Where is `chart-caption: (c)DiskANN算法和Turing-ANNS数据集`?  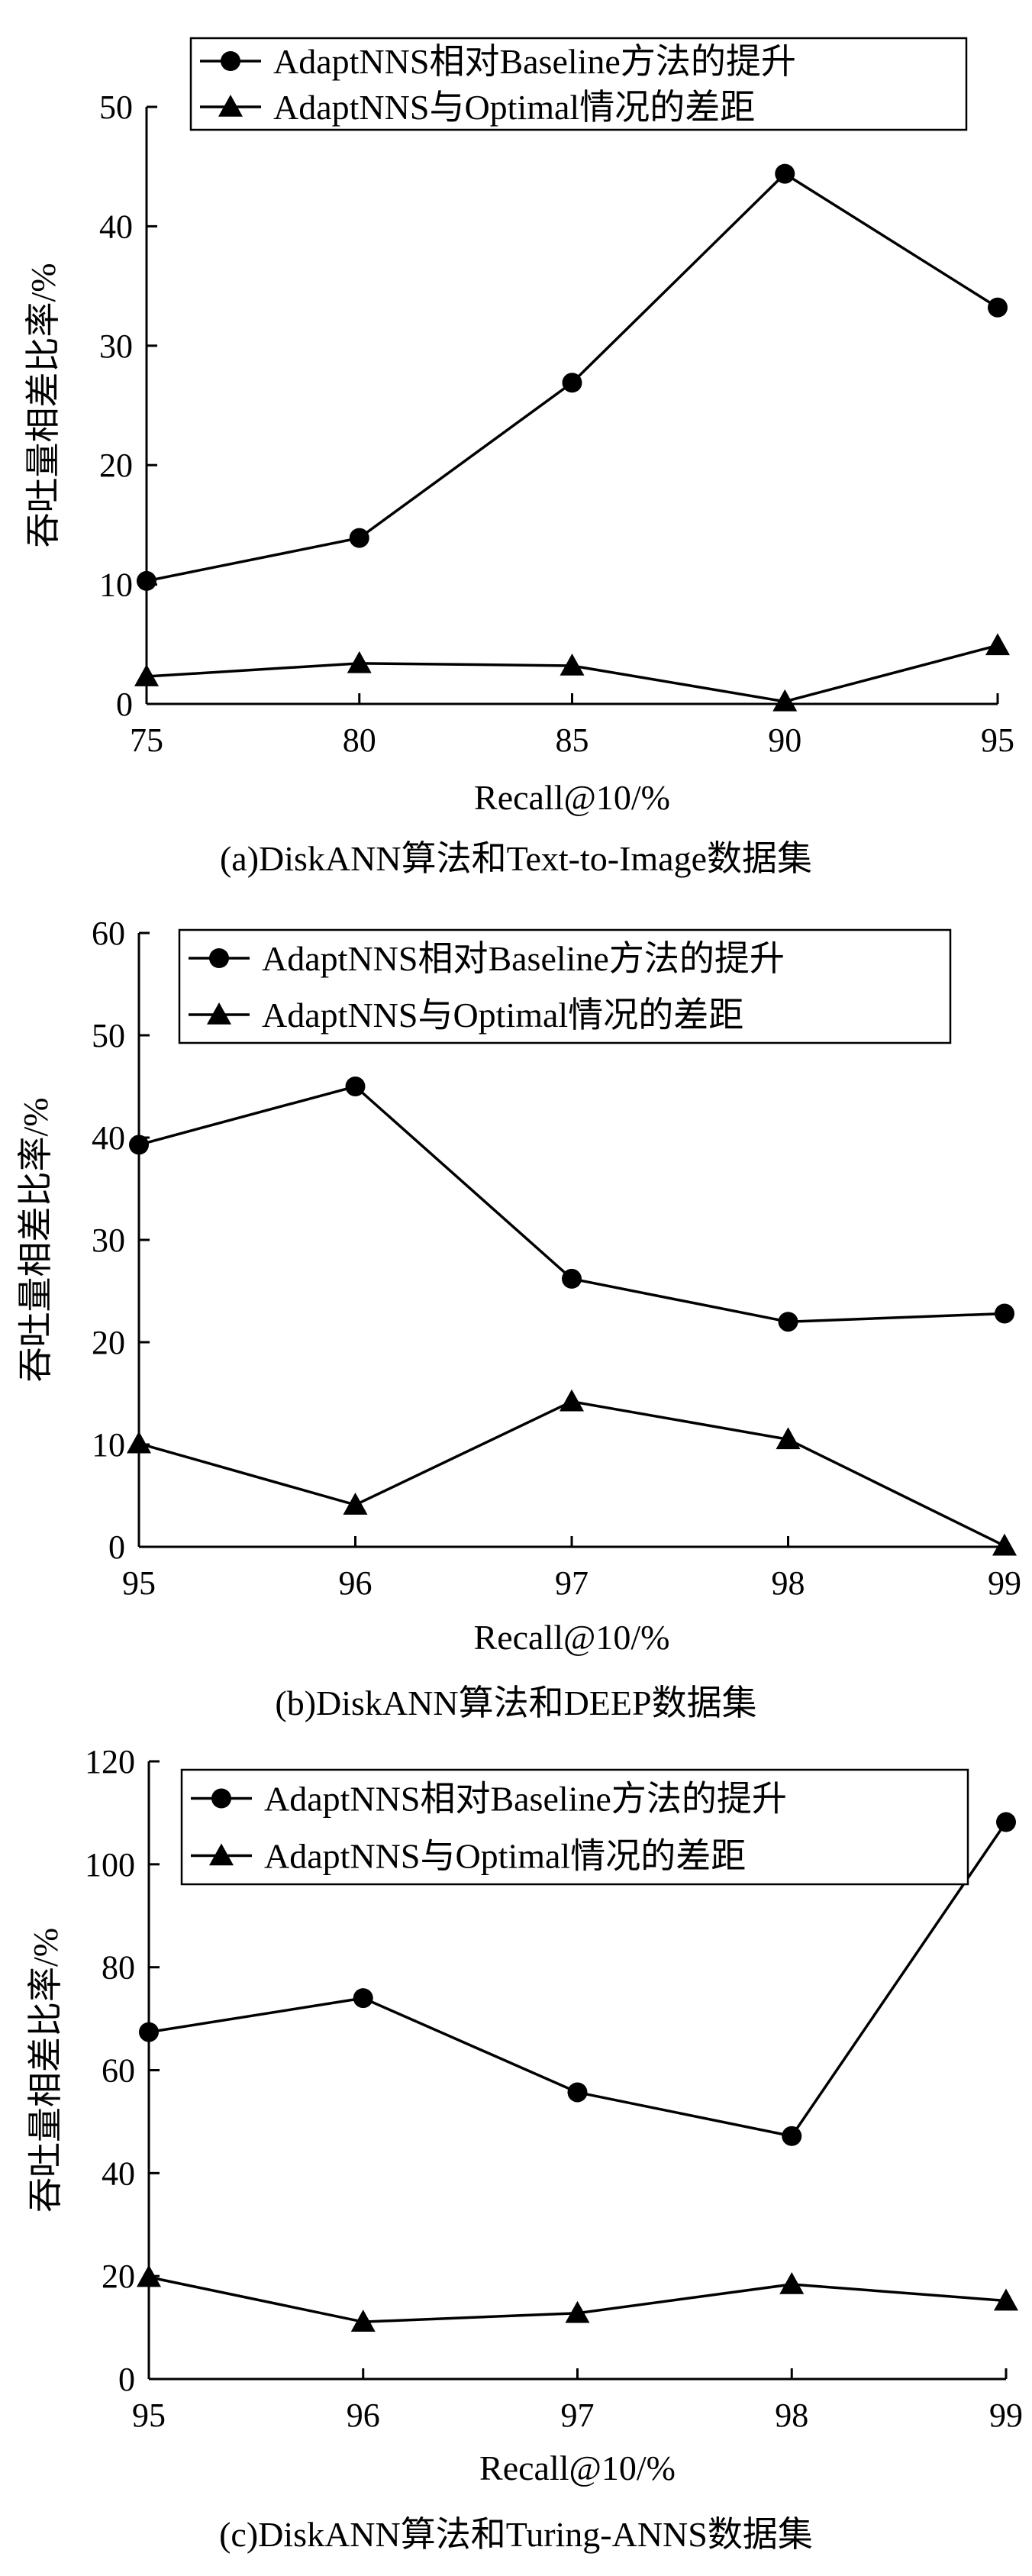
chart-caption: (c)DiskANN算法和Turing-ANNS数据集 is located at coordinates (516, 2534).